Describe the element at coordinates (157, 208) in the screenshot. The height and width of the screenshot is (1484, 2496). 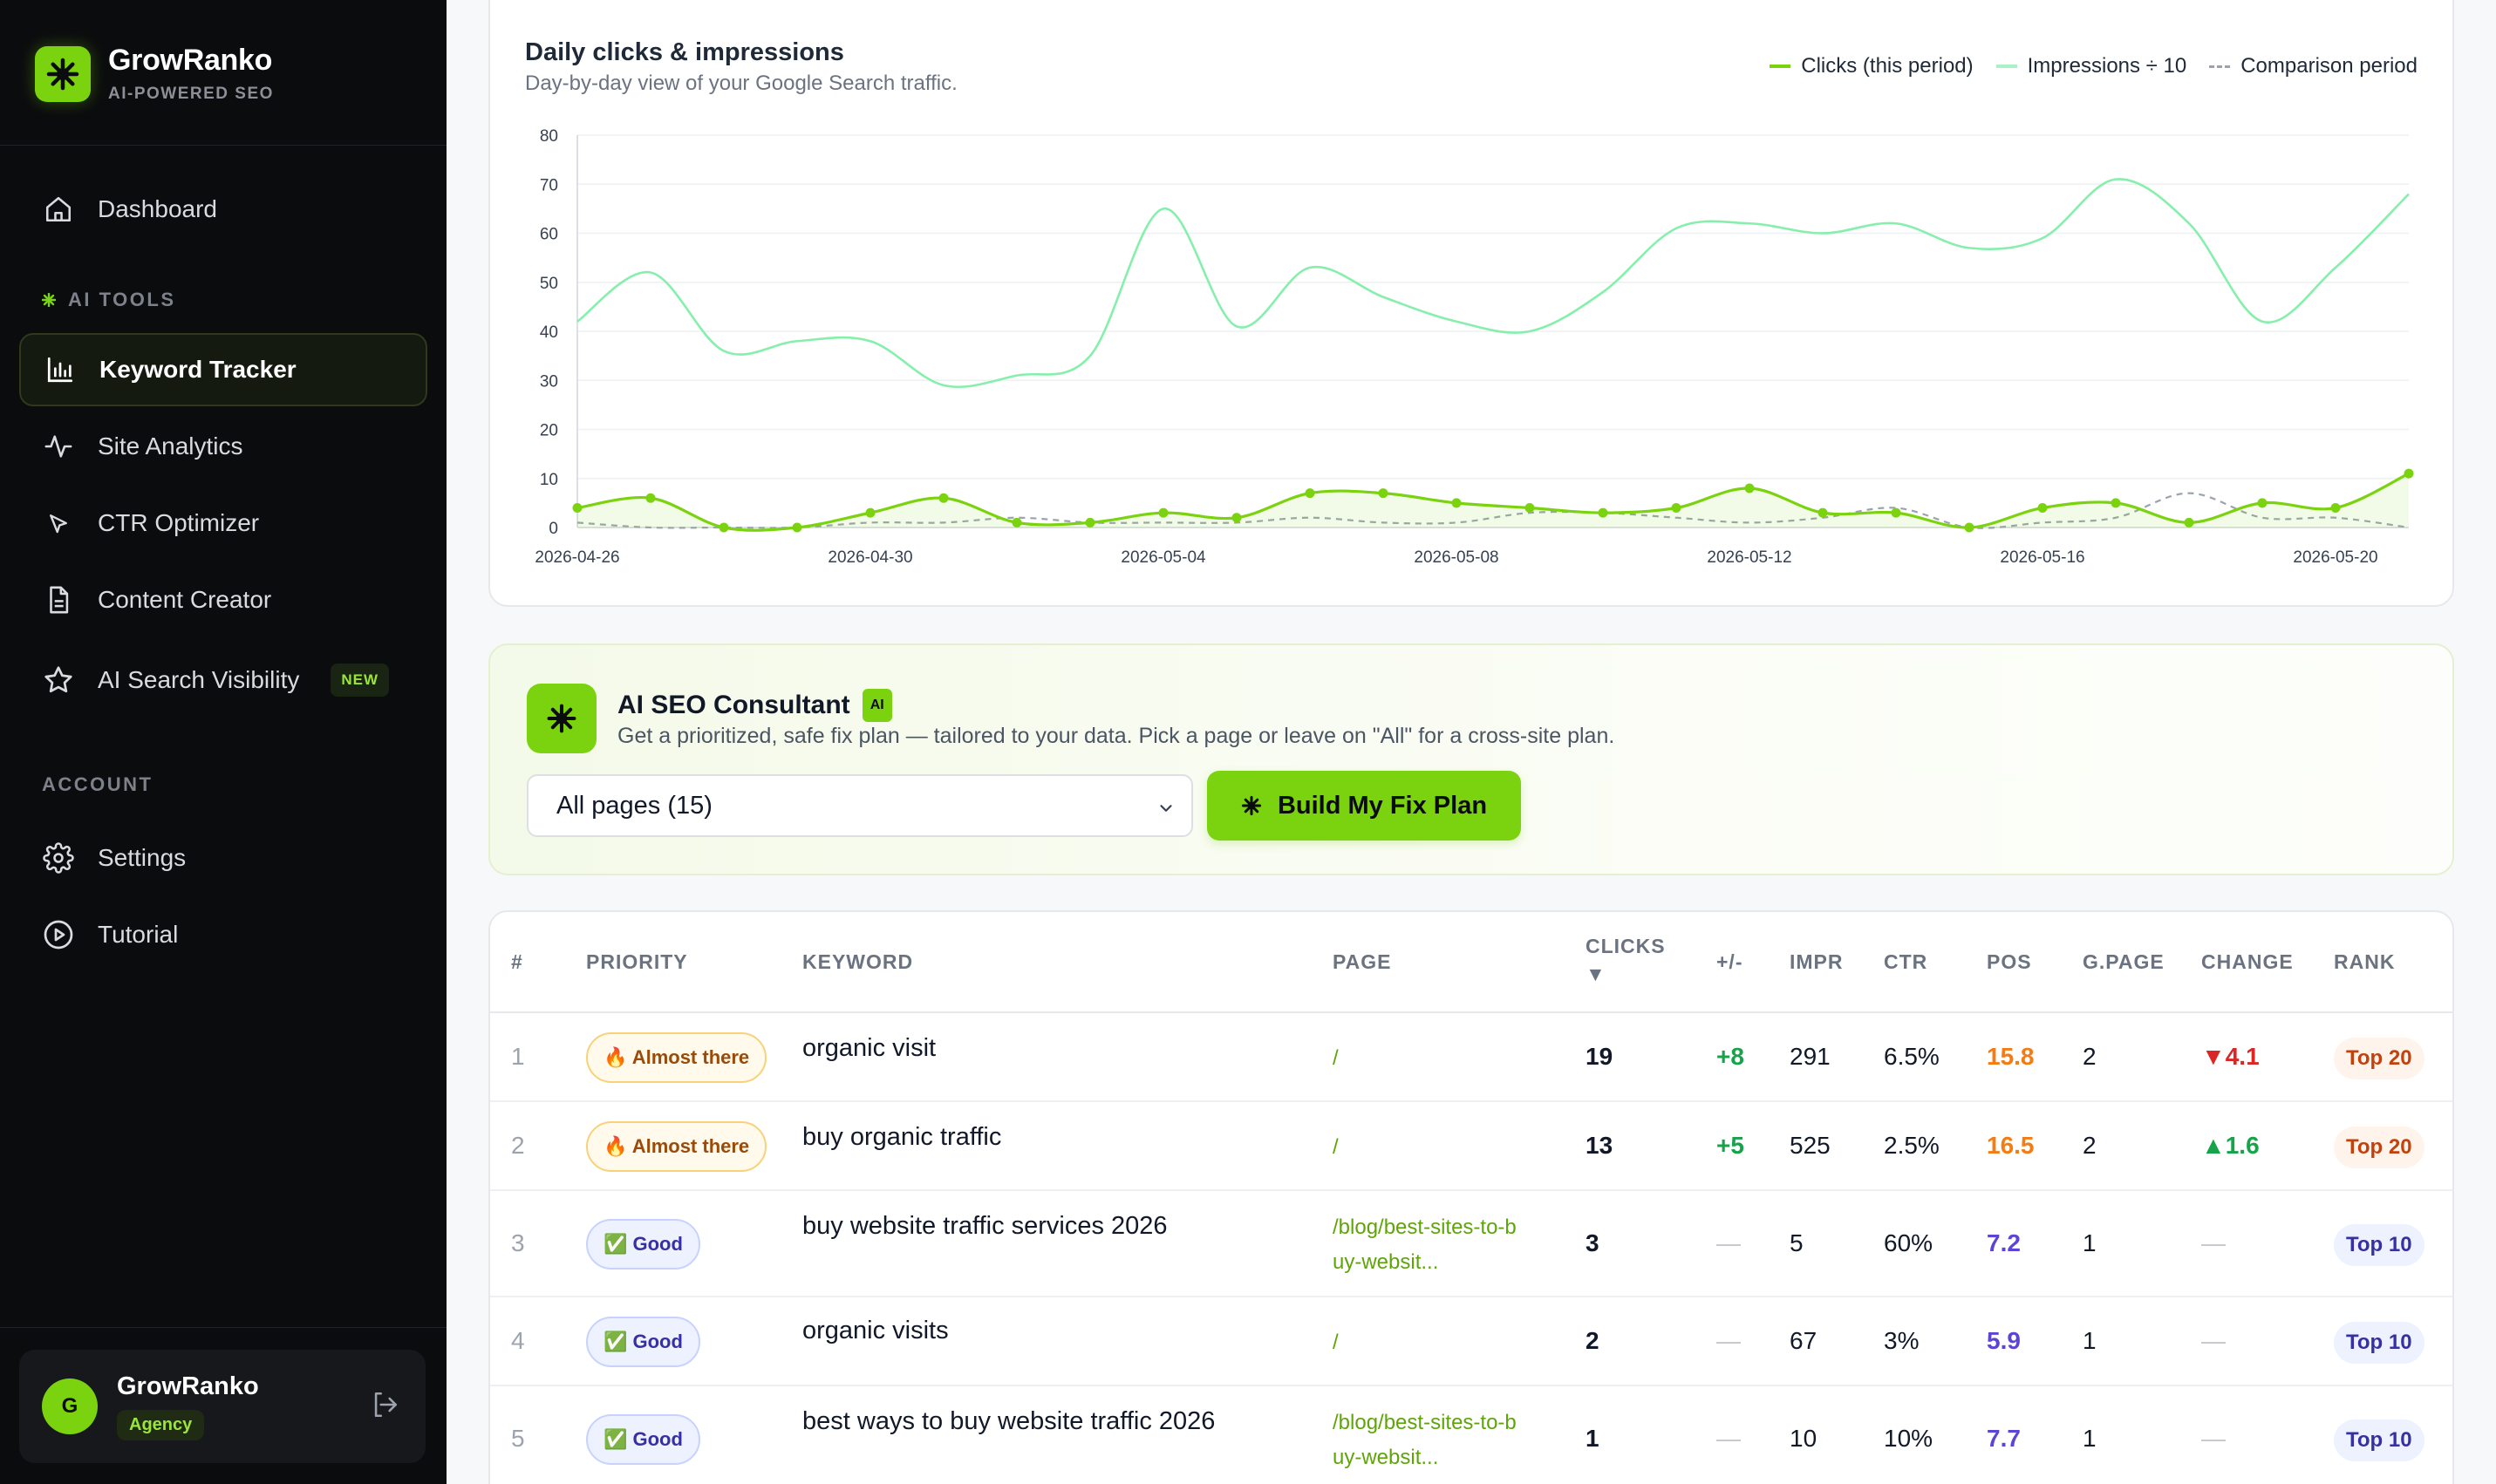
I see `sidebar-item-label: Dashboard` at that location.